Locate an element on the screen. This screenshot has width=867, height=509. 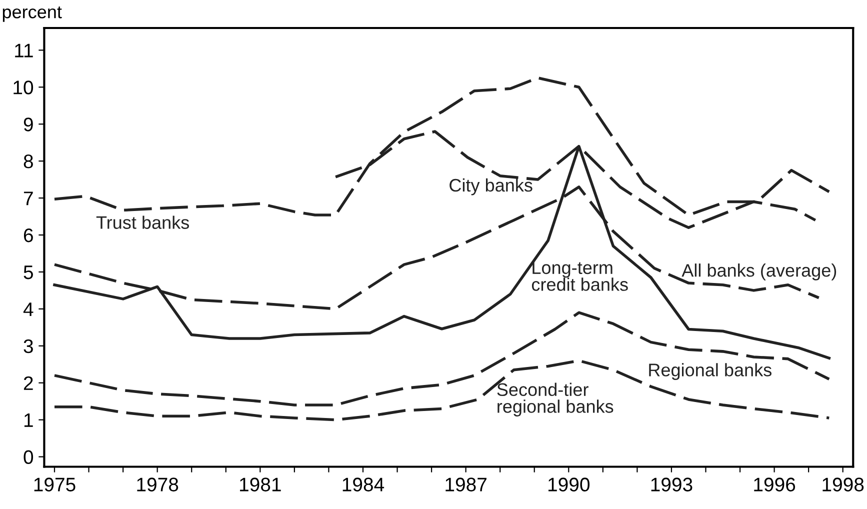
y-tick-label: 10 is located at coordinates (24, 87).